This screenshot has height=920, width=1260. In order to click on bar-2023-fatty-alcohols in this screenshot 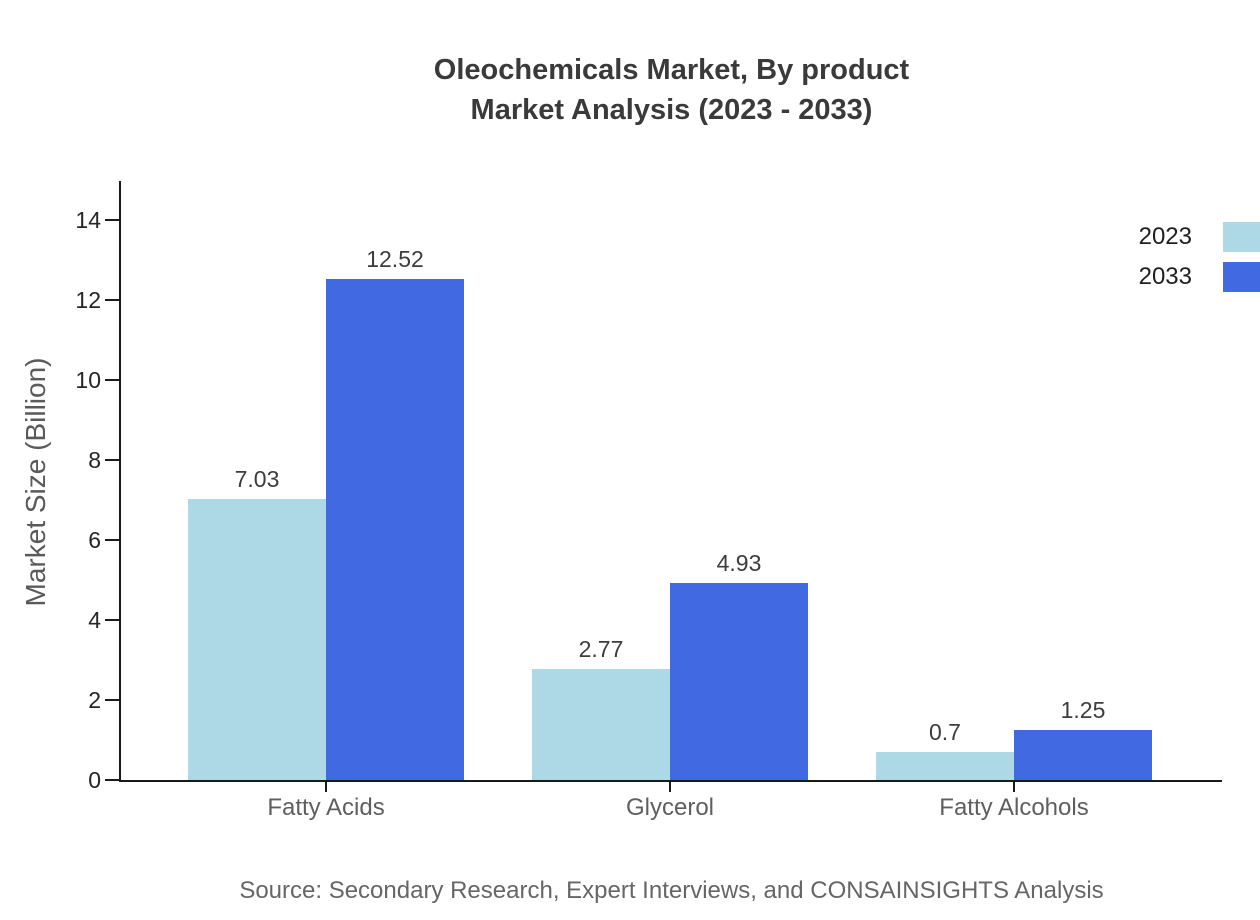, I will do `click(945, 766)`.